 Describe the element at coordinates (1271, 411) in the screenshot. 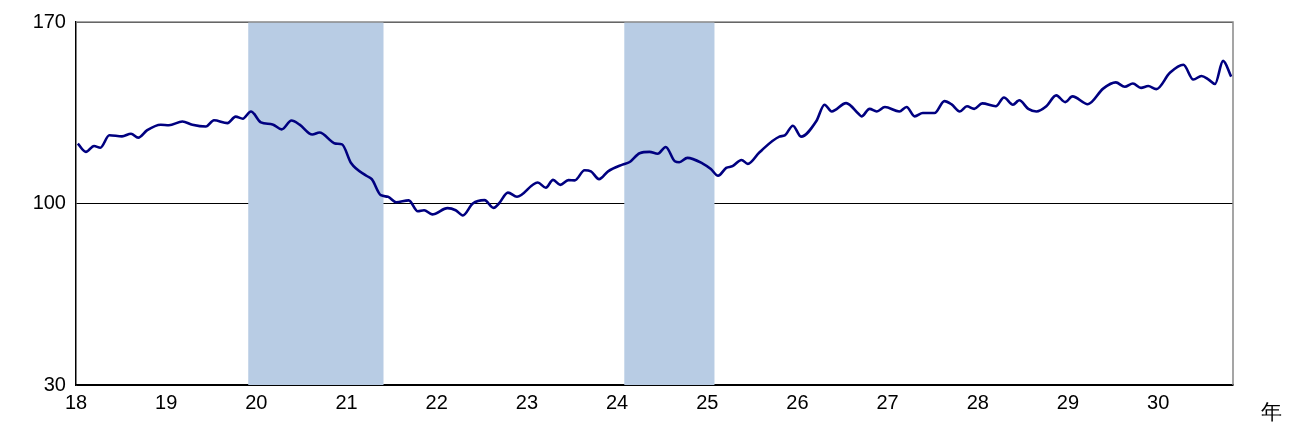

I see `x-axis-title: 年` at that location.